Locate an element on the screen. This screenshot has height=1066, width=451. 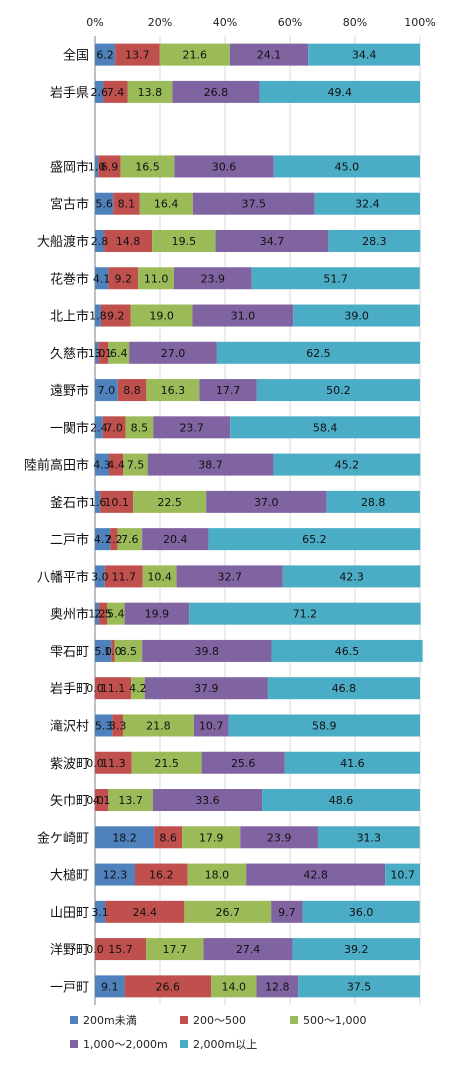
category-label: 二戸市 is located at coordinates (69, 540).